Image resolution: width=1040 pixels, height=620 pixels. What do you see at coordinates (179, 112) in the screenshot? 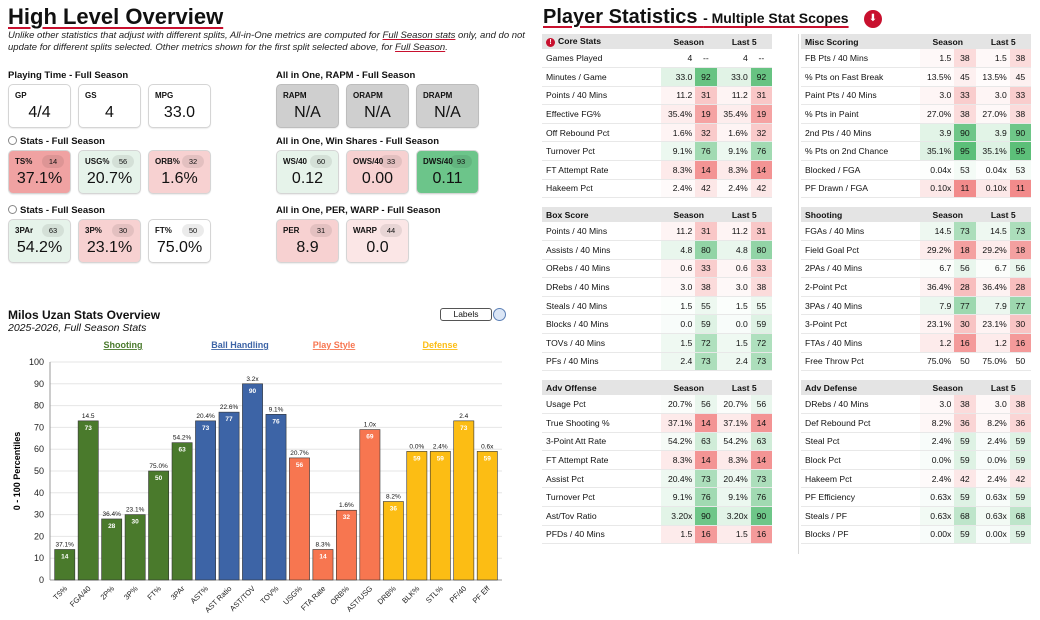
I see `stat-box-value: 33.0` at bounding box center [179, 112].